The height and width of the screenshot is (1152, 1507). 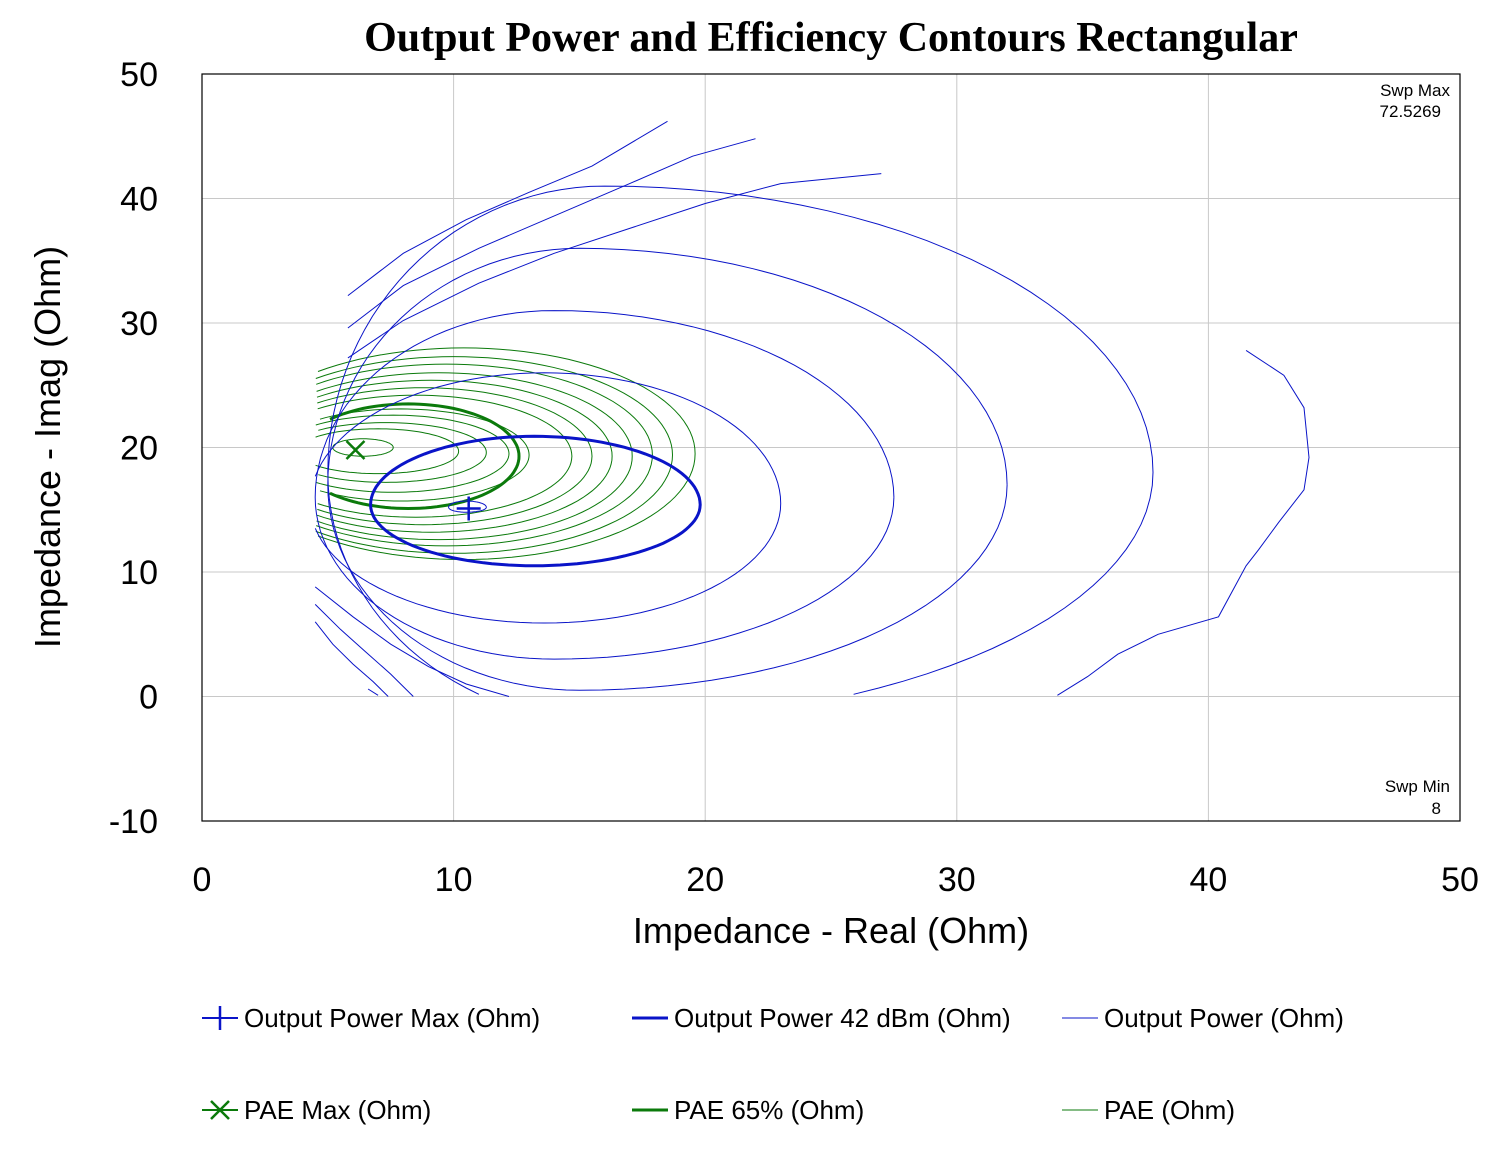 What do you see at coordinates (831, 930) in the screenshot?
I see `x-axis-label: Impedance - Real (Ohm)` at bounding box center [831, 930].